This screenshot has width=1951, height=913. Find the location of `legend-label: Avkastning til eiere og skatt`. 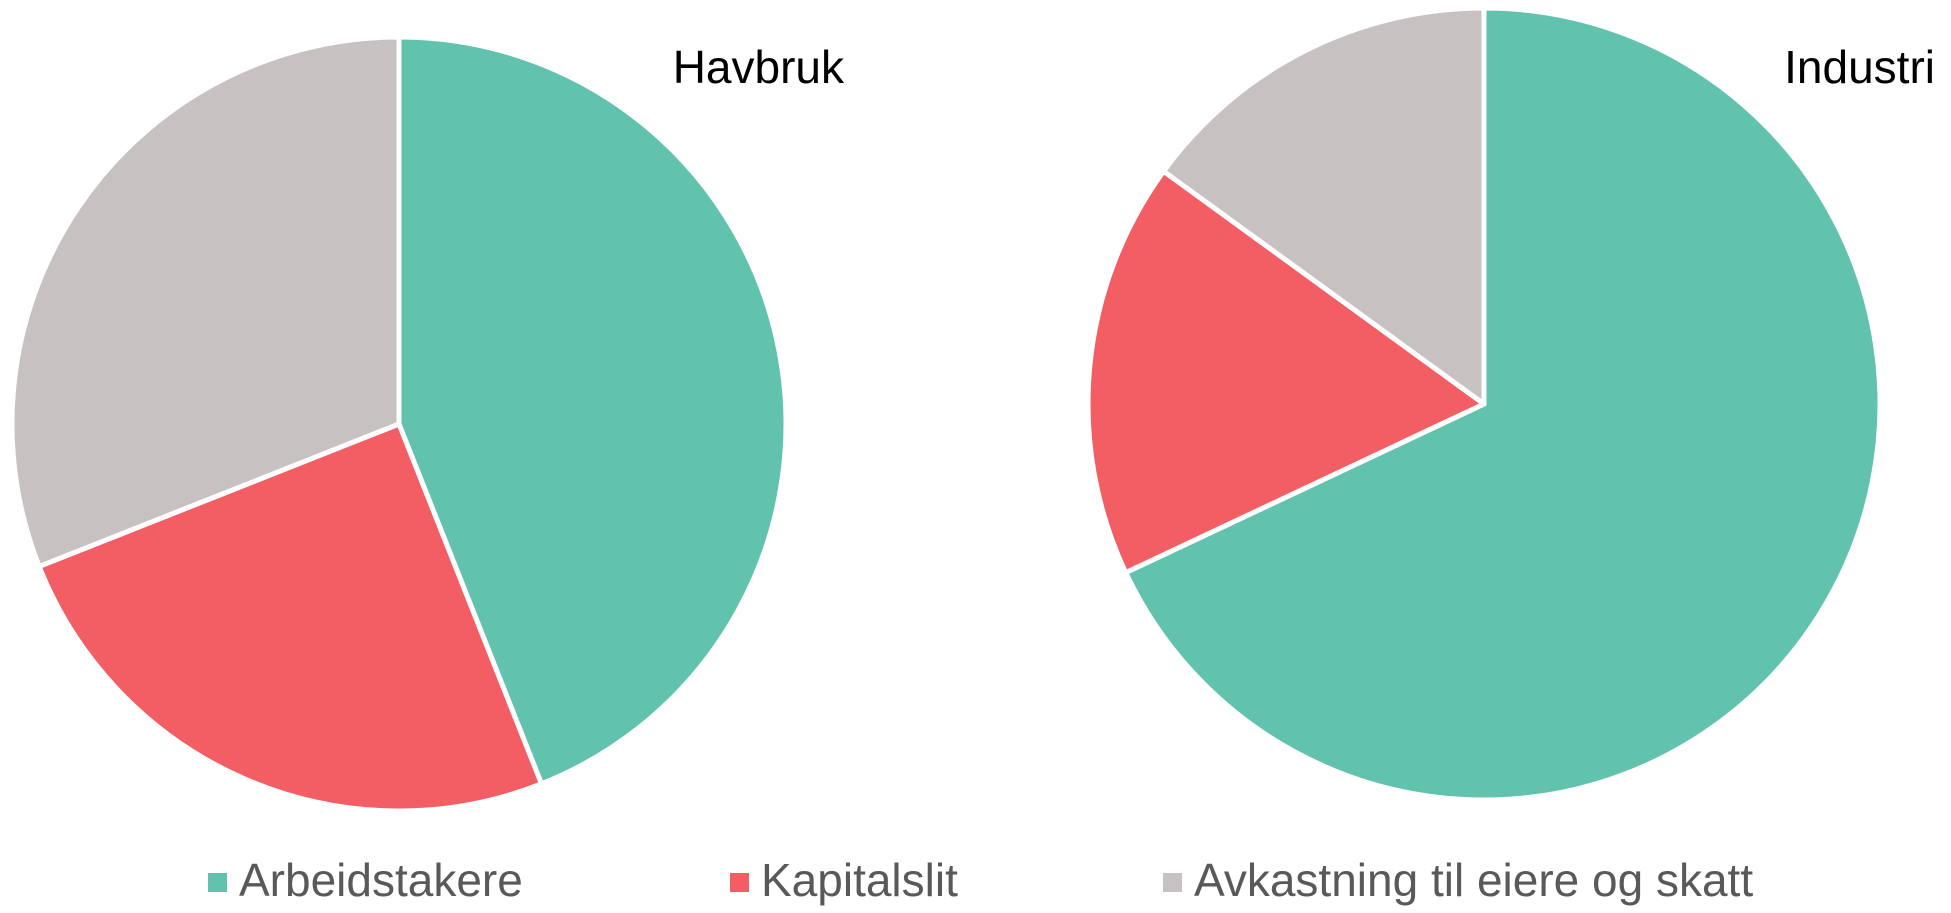

legend-label: Avkastning til eiere og skatt is located at coordinates (1473, 880).